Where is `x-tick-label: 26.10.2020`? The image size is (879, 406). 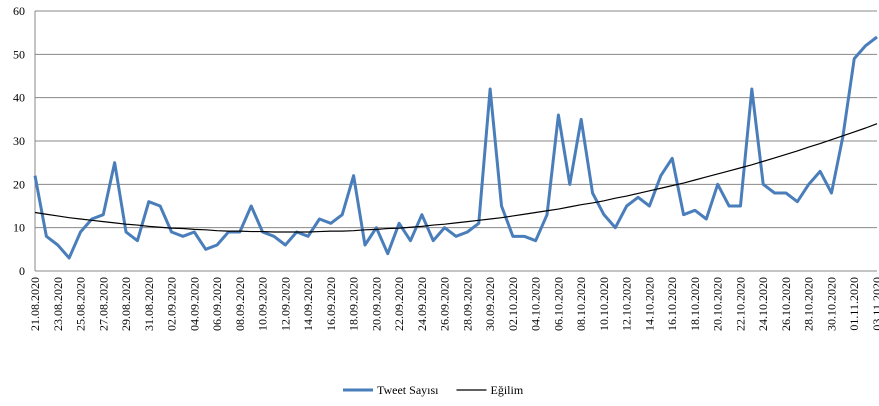
x-tick-label: 26.10.2020 is located at coordinates (786, 304).